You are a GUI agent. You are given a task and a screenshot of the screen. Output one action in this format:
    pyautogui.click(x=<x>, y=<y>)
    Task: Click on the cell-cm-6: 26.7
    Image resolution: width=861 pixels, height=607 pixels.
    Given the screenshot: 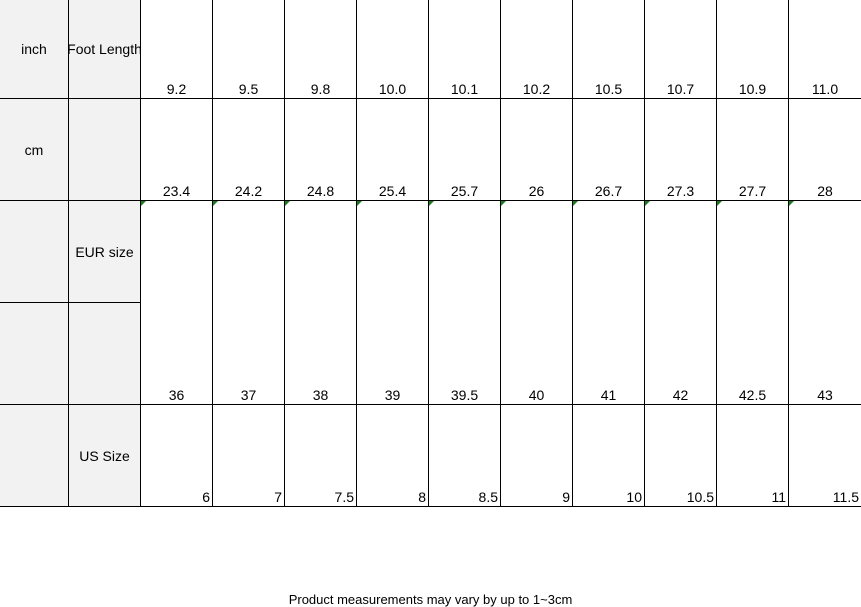 What is the action you would take?
    pyautogui.click(x=609, y=150)
    